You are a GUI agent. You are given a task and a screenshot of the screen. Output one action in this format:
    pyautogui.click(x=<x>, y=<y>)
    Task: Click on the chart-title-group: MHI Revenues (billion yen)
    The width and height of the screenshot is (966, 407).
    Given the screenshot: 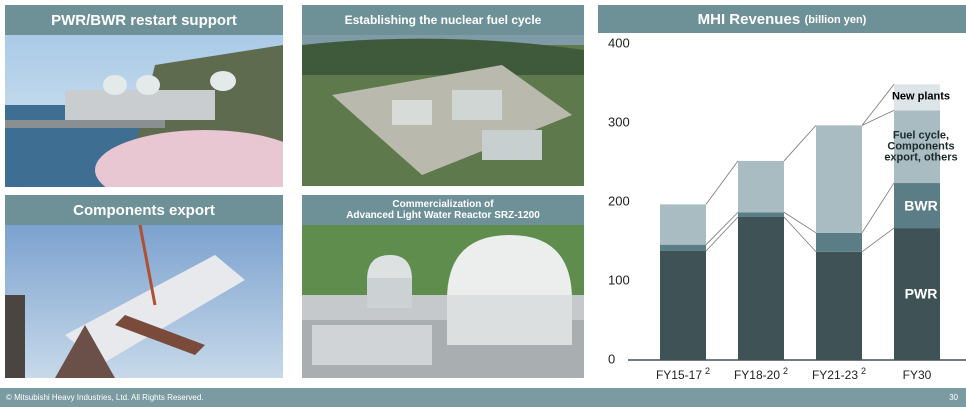 What is the action you would take?
    pyautogui.click(x=782, y=19)
    